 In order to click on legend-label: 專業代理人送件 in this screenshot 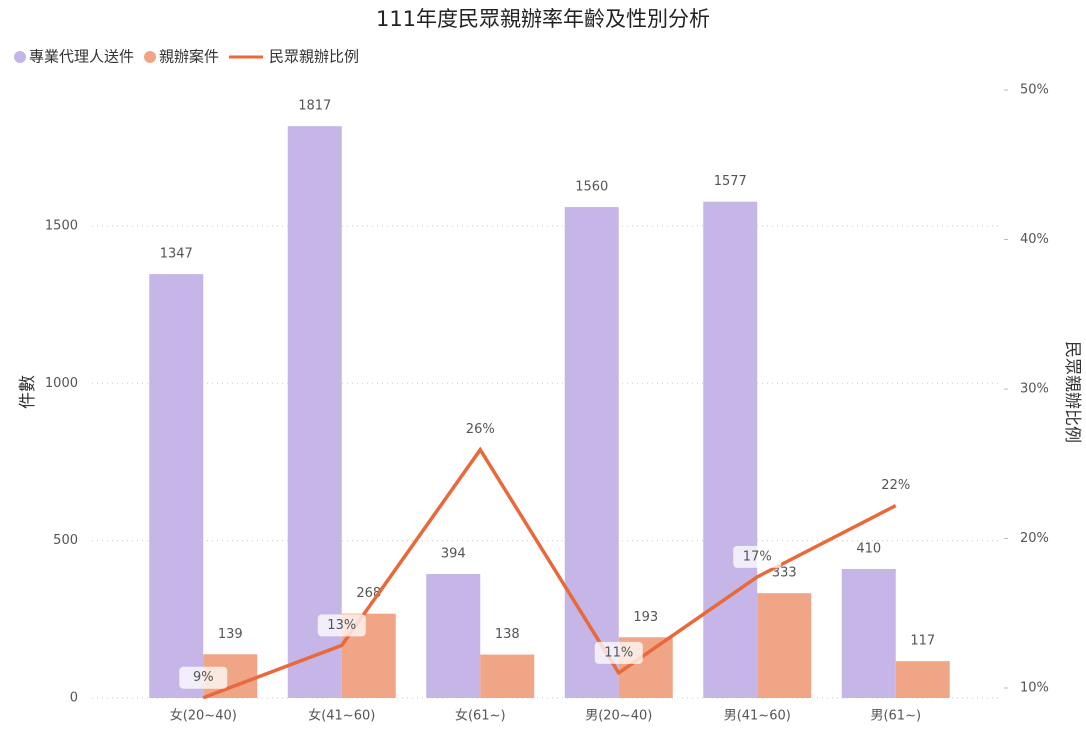, I will do `click(81, 57)`.